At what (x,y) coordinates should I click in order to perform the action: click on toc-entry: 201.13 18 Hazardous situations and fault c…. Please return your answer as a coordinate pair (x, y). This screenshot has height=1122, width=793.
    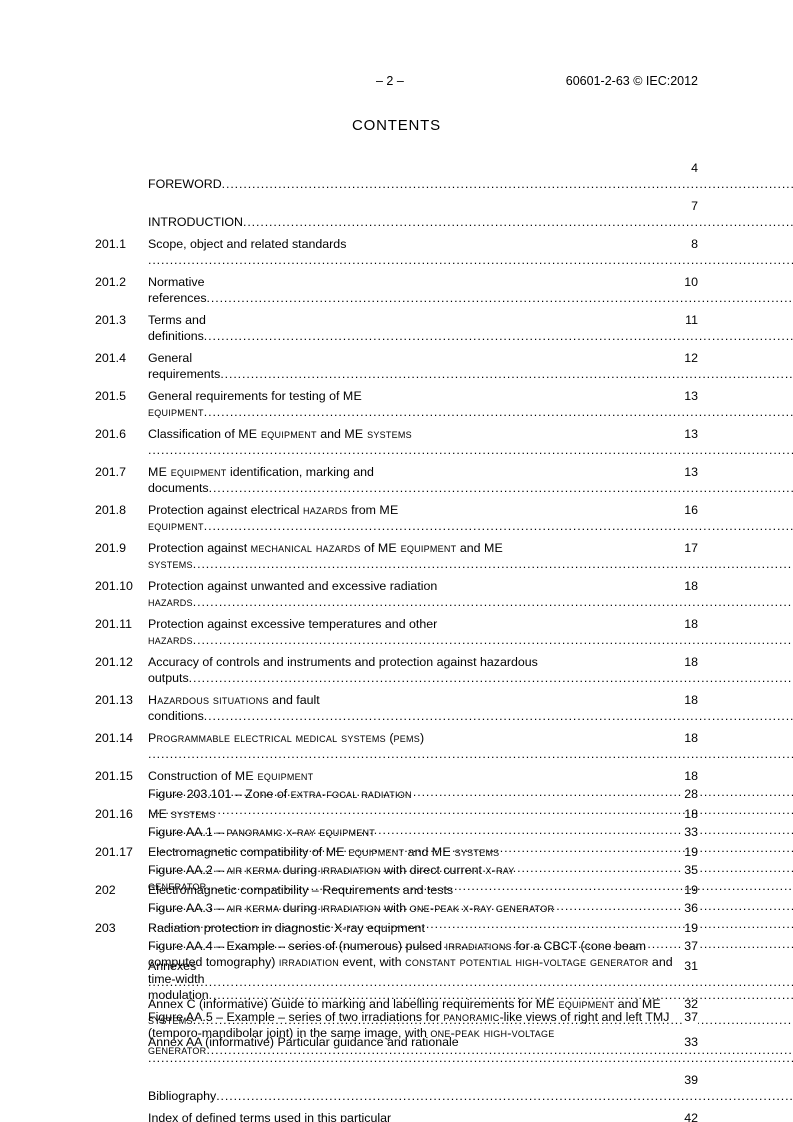
    Looking at the image, I should click on (444, 711).